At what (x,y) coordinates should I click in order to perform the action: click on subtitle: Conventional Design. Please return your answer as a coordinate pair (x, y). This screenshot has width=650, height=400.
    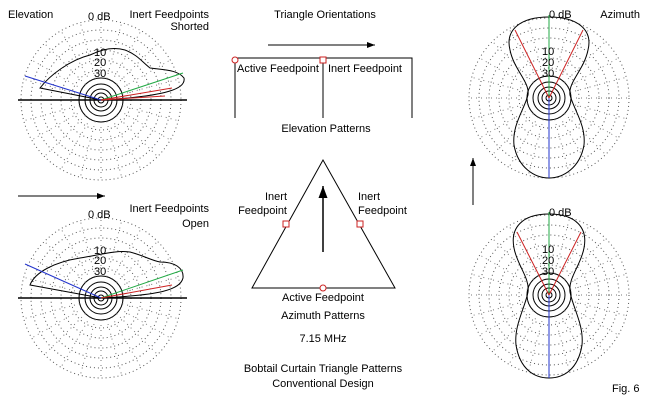
    Looking at the image, I should click on (323, 384).